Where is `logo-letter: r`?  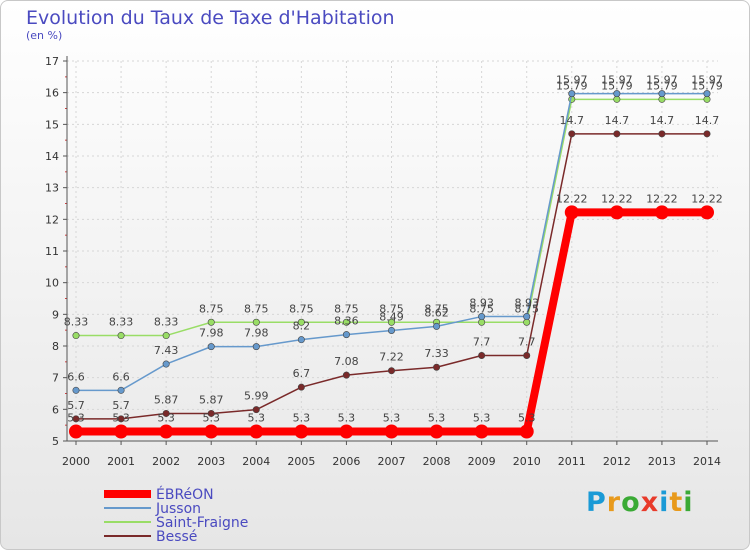 logo-letter: r is located at coordinates (614, 502).